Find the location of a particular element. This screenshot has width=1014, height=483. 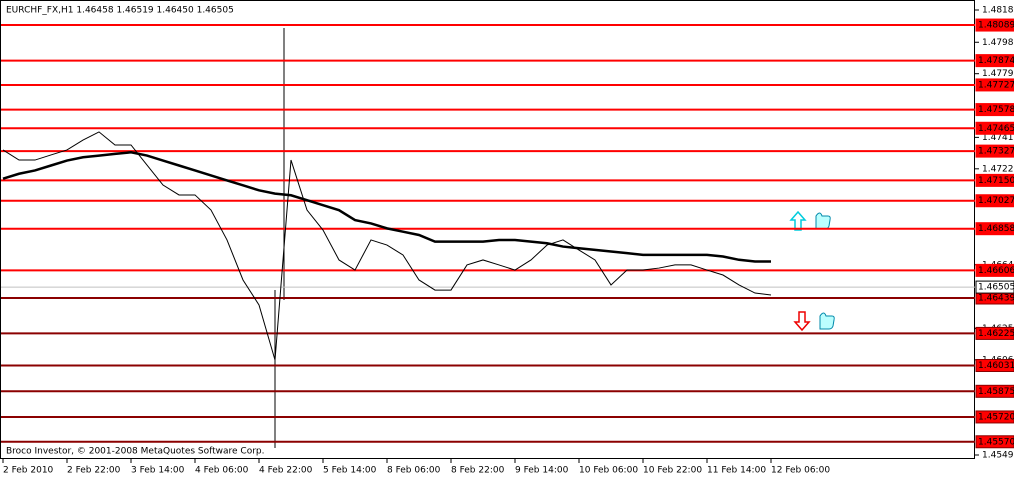

level-label: 1.45570 is located at coordinates (996, 442).